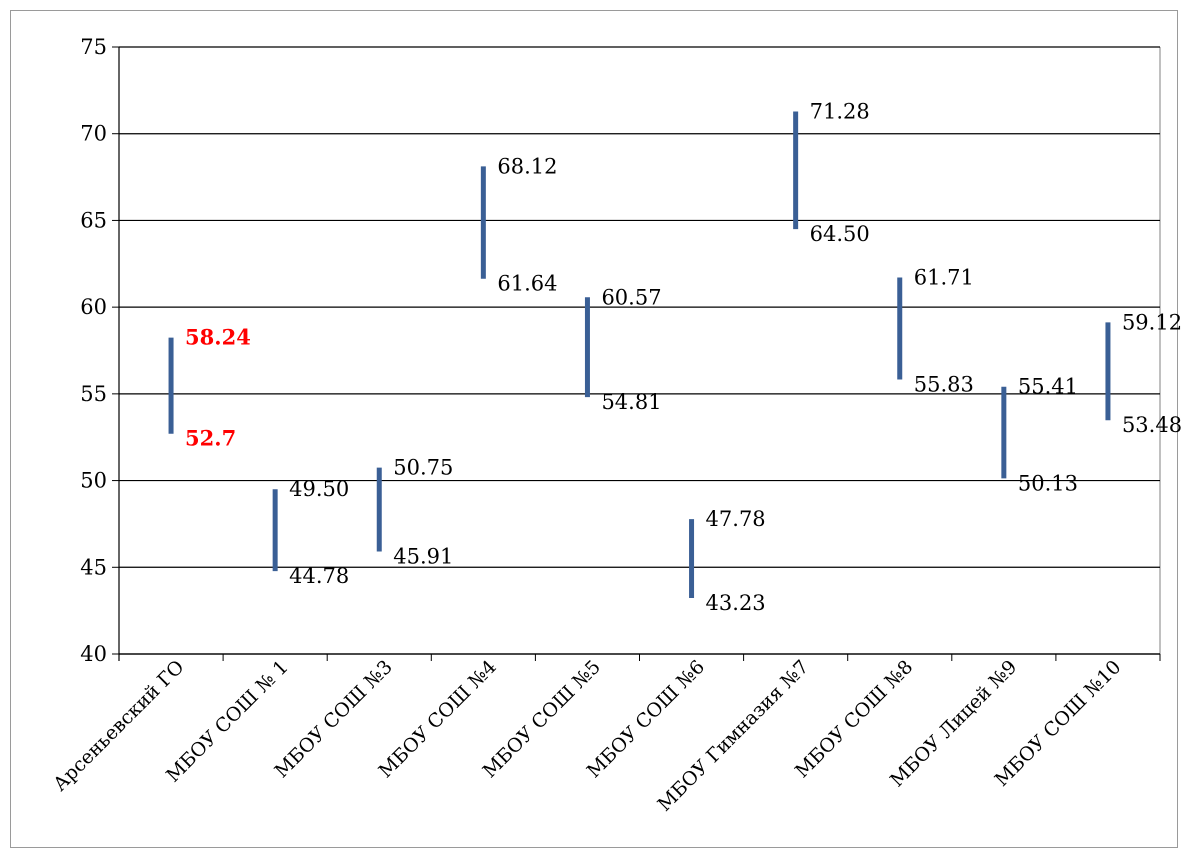 The height and width of the screenshot is (852, 1190). What do you see at coordinates (93, 307) in the screenshot?
I see `y-tick-label: 60` at bounding box center [93, 307].